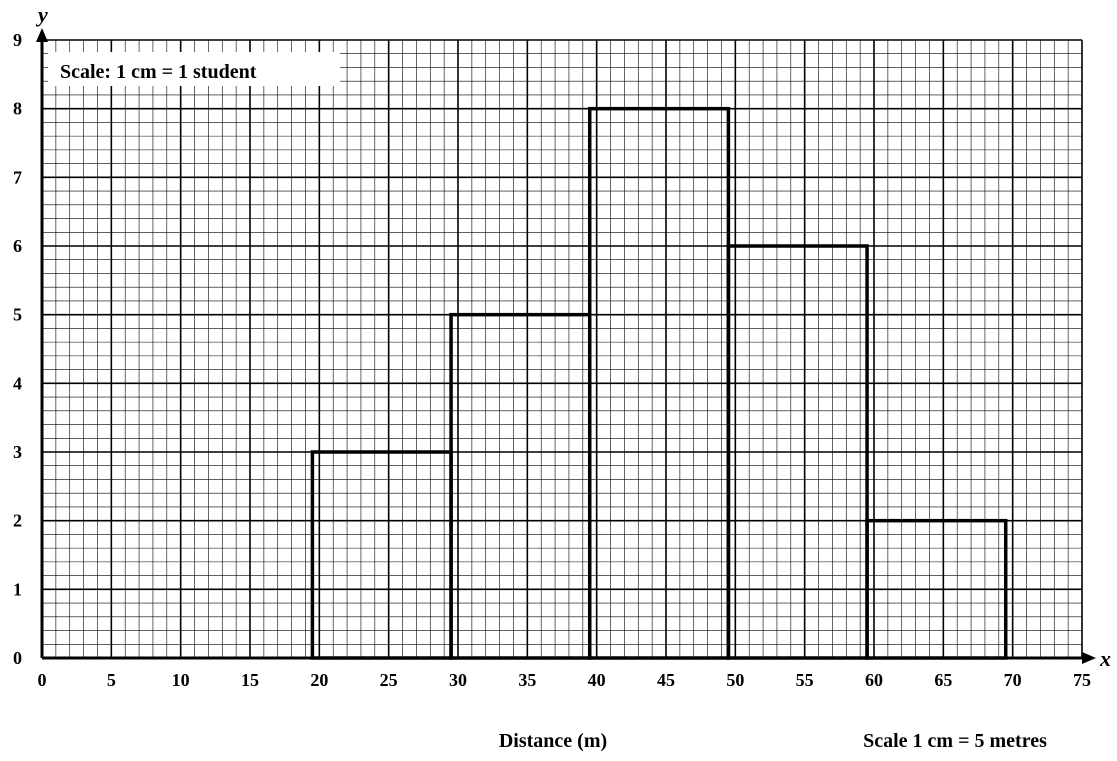 This screenshot has width=1117, height=761. What do you see at coordinates (805, 680) in the screenshot?
I see `x-tick-label: 55` at bounding box center [805, 680].